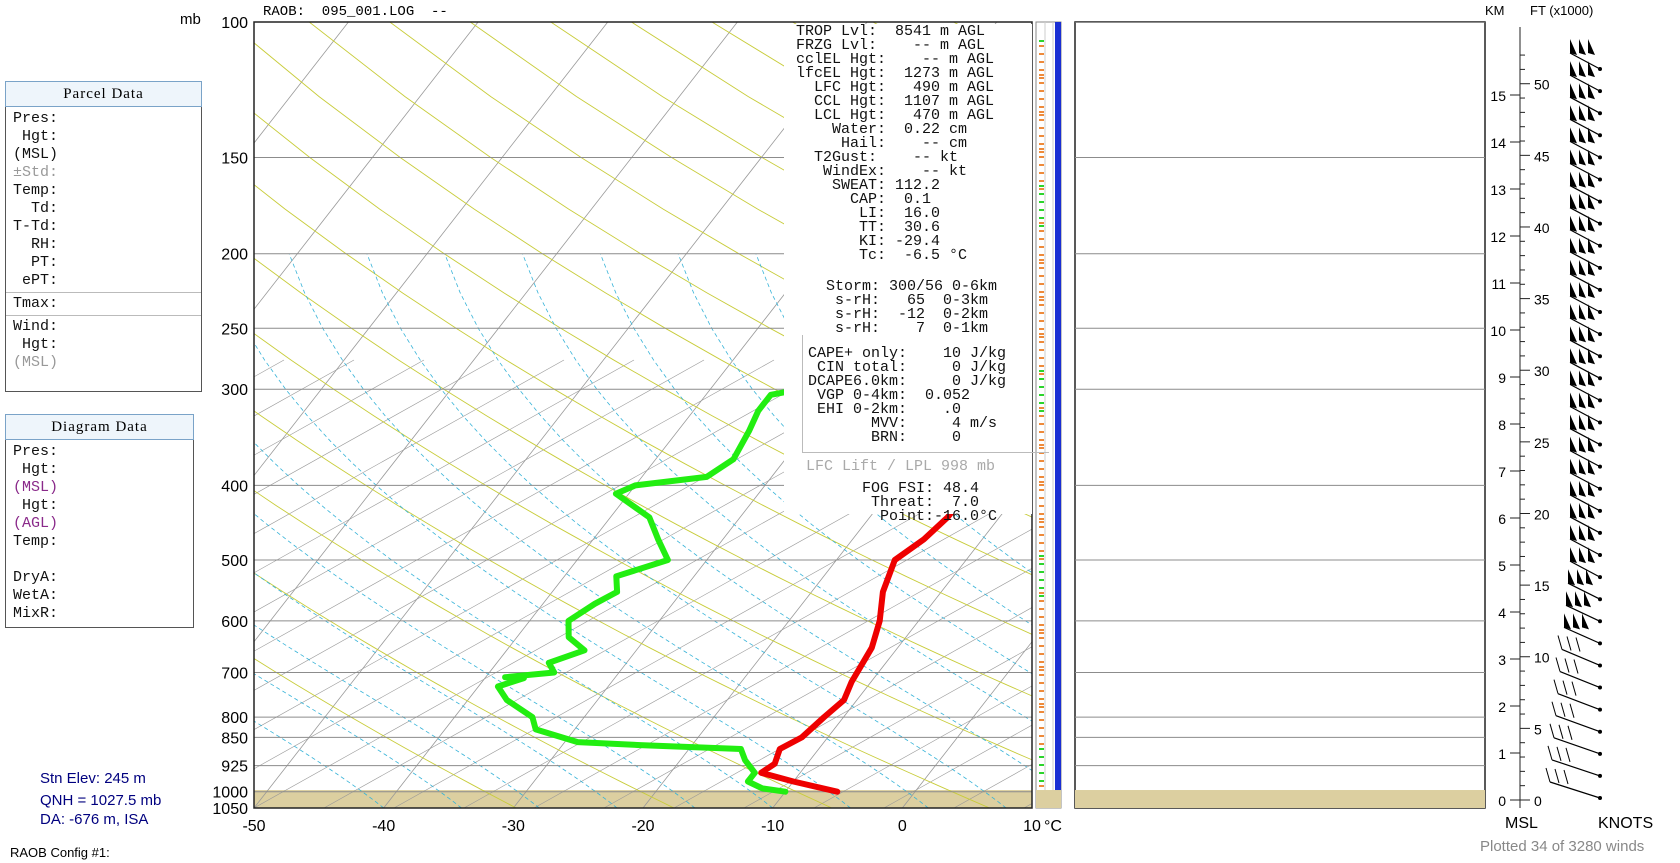  What do you see at coordinates (1542, 300) in the screenshot?
I see `ft-tick-label: 35` at bounding box center [1542, 300].